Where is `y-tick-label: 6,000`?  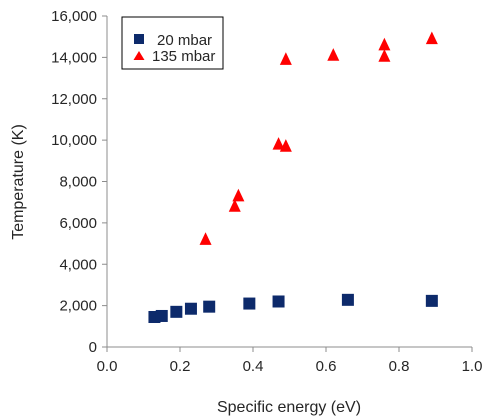 y-tick-label: 6,000 is located at coordinates (78, 223).